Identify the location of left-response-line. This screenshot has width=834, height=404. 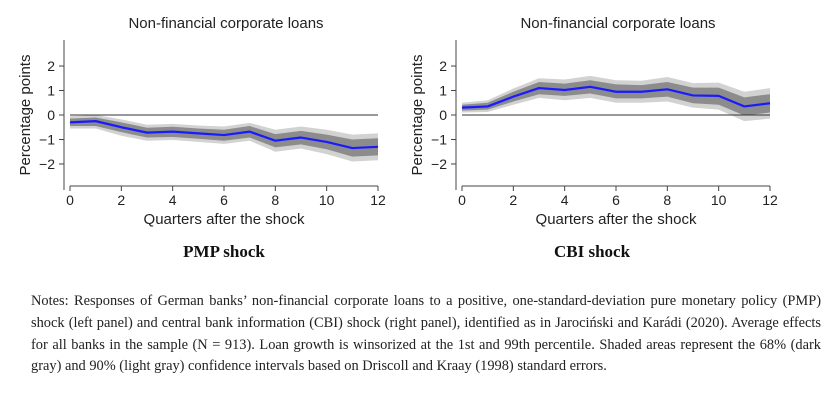
(224, 135).